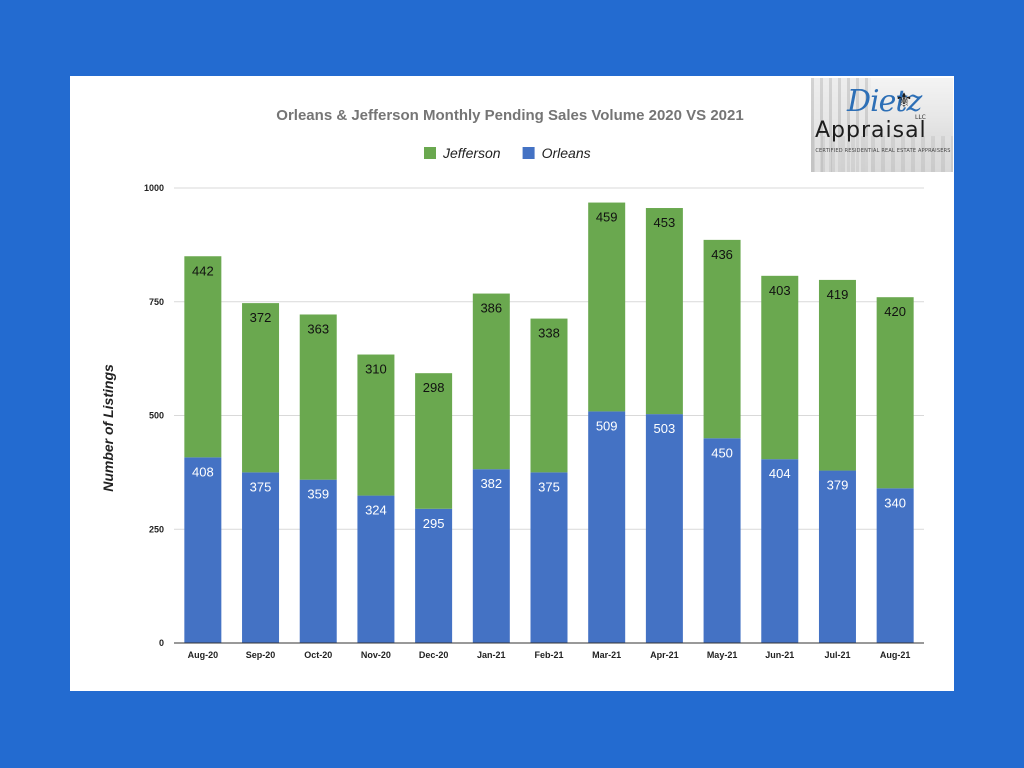 The image size is (1024, 768). Describe the element at coordinates (895, 655) in the screenshot. I see `x-tick-label: Aug-21` at that location.